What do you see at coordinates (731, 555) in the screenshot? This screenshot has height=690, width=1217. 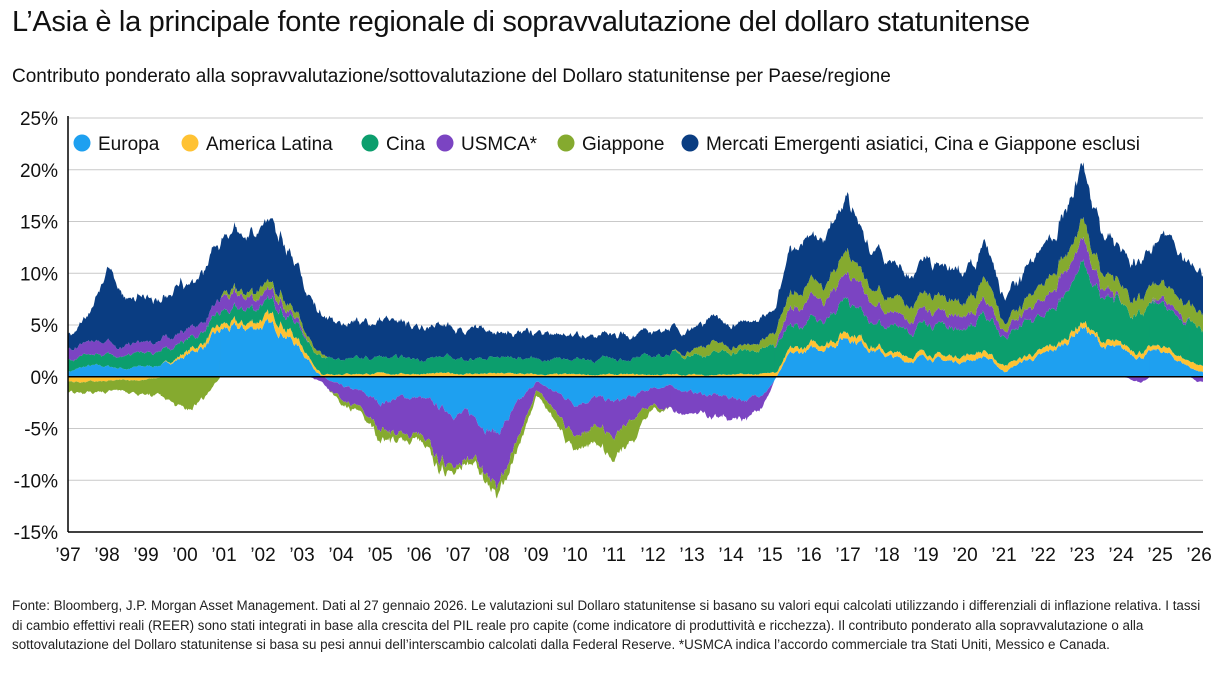 I see `x-tick-label: ’14` at bounding box center [731, 555].